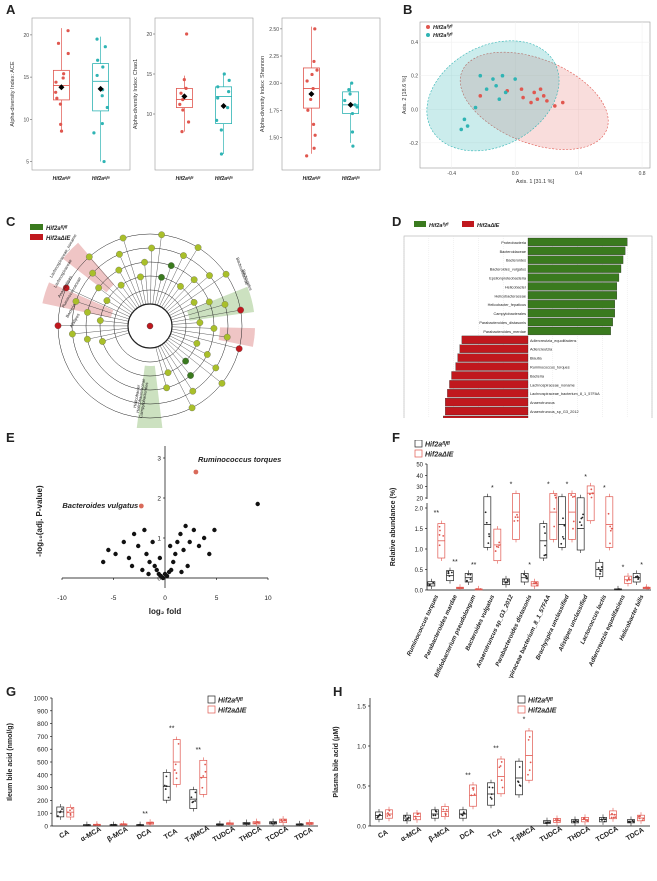 Image resolution: width=657 pixels, height=881 pixels. I want to click on point-ko, so click(464, 119).